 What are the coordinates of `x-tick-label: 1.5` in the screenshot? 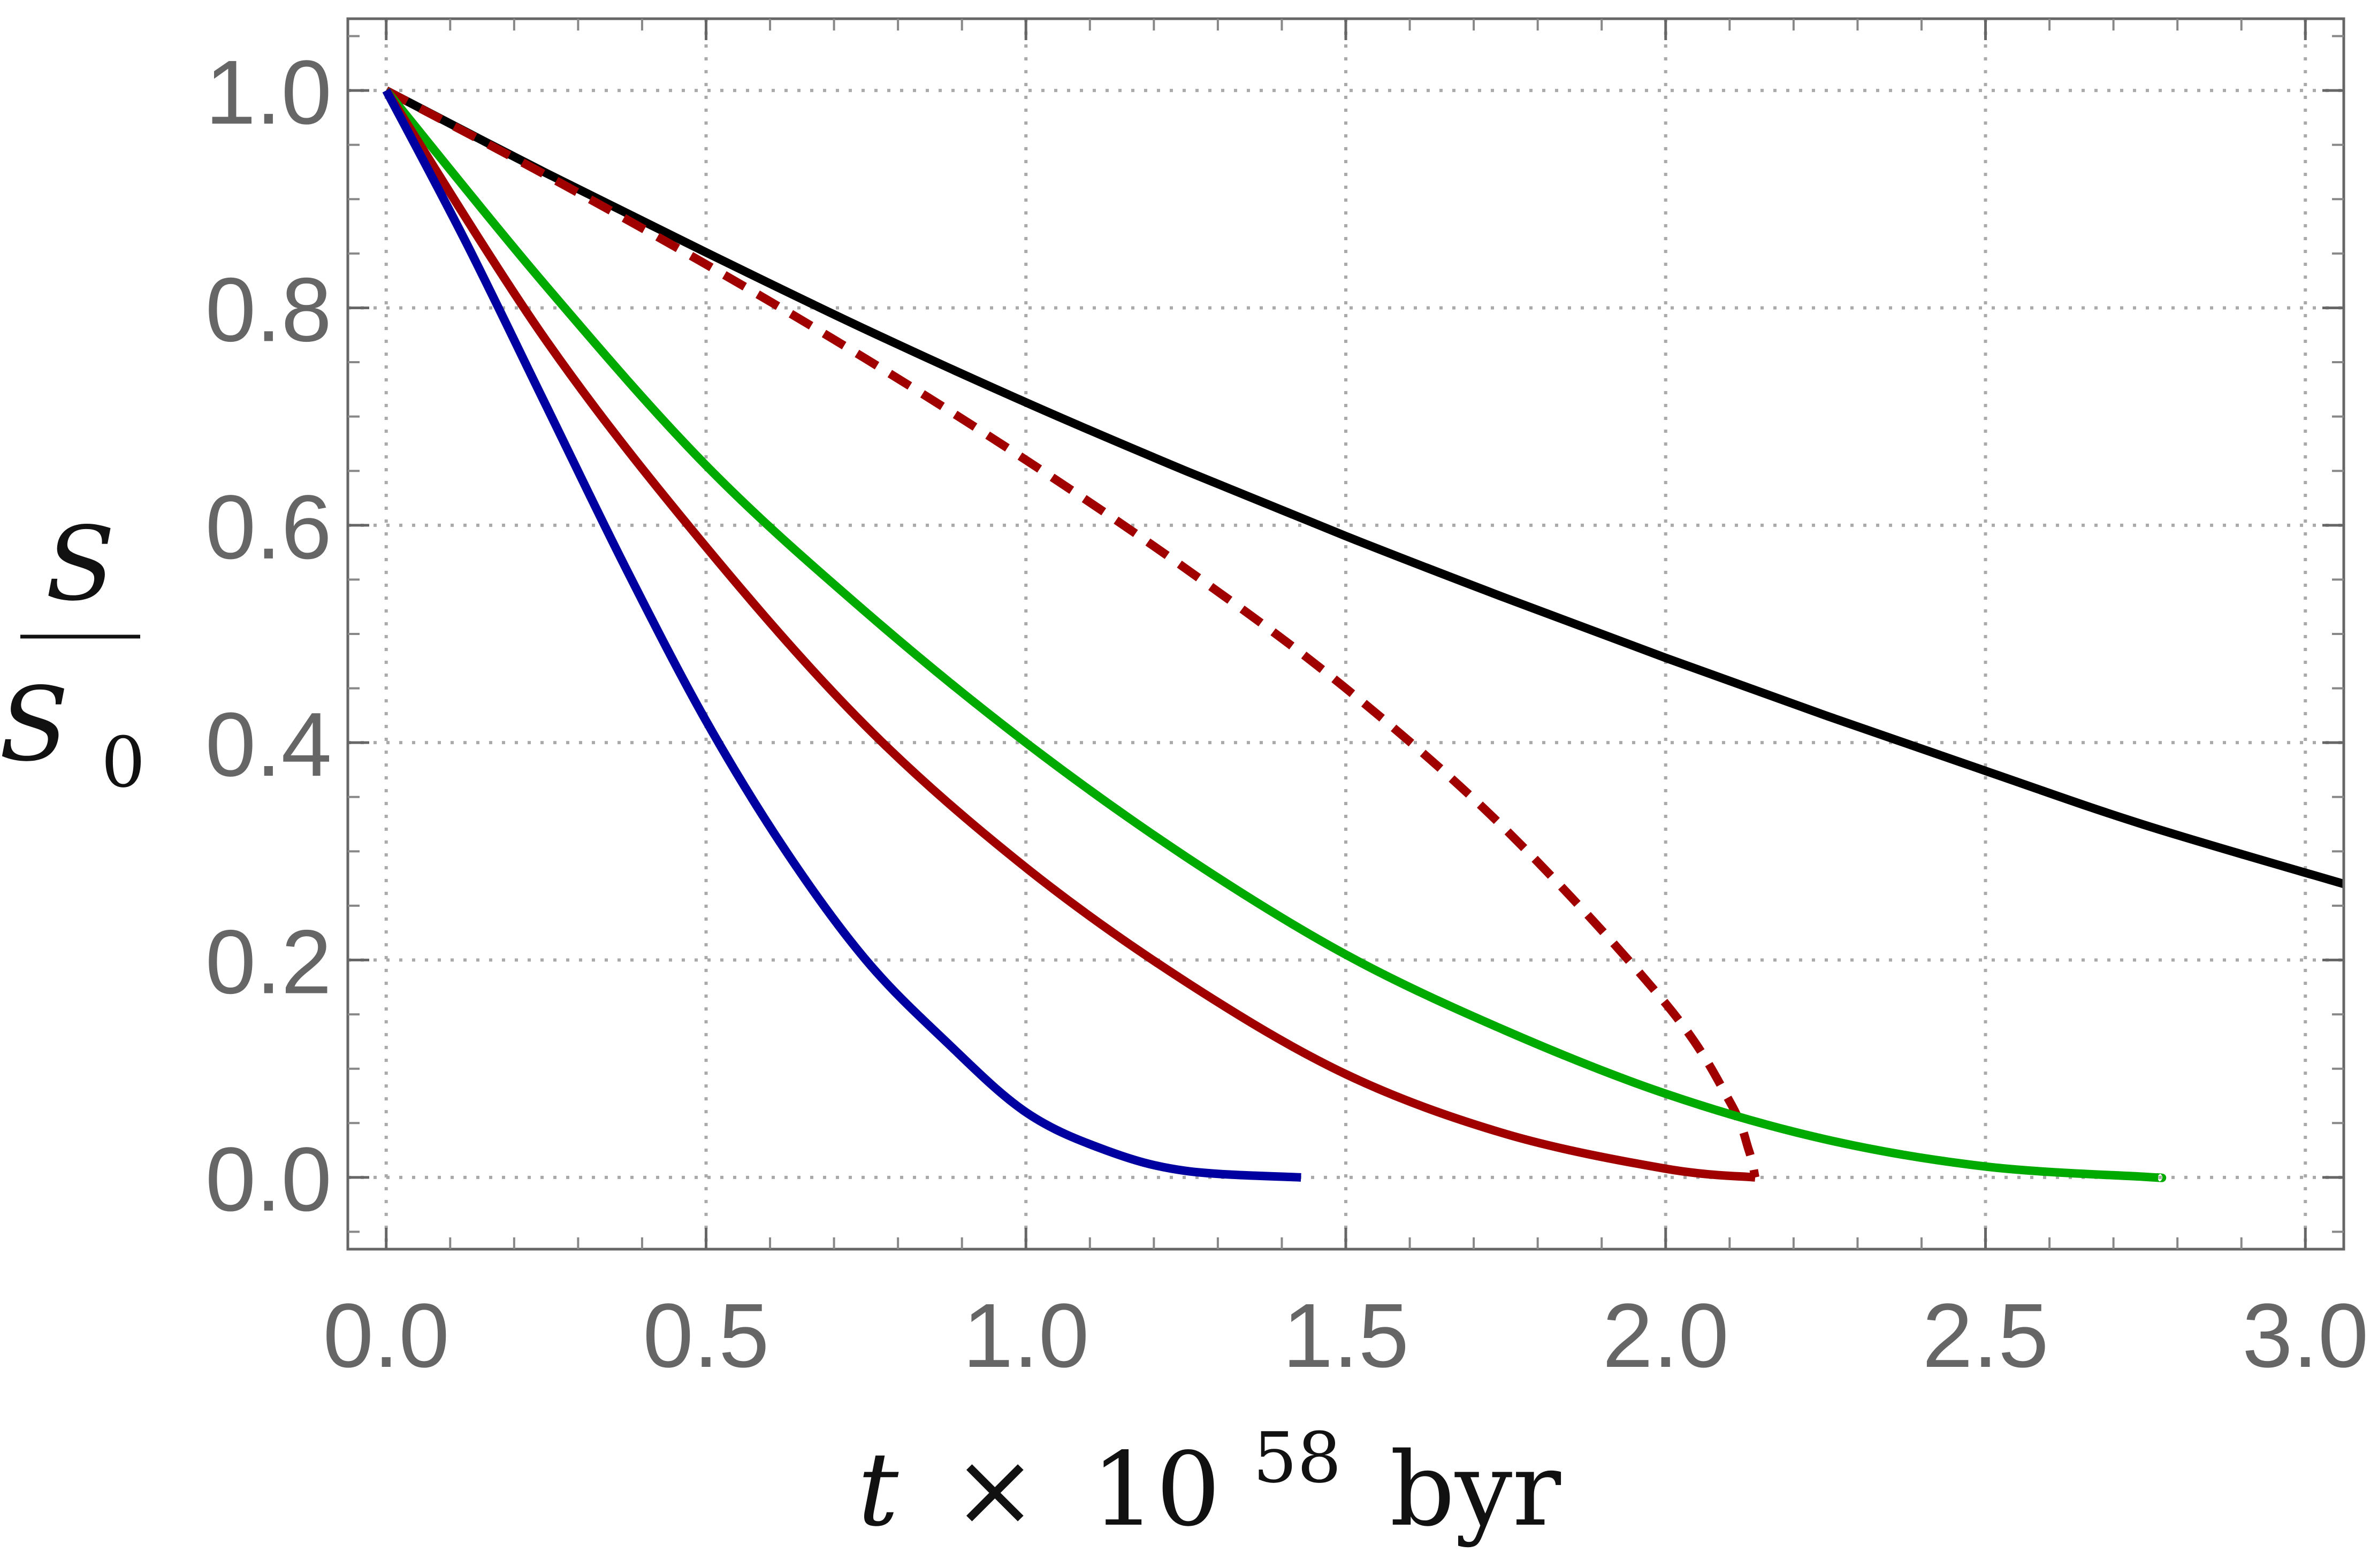 It's located at (1346, 1336).